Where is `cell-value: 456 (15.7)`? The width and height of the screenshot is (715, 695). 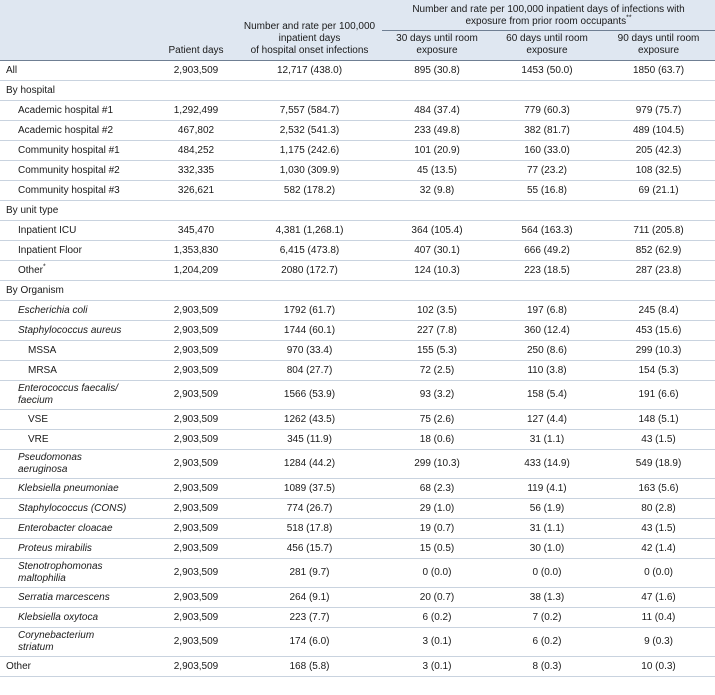
cell-value: 456 (15.7) is located at coordinates (309, 548).